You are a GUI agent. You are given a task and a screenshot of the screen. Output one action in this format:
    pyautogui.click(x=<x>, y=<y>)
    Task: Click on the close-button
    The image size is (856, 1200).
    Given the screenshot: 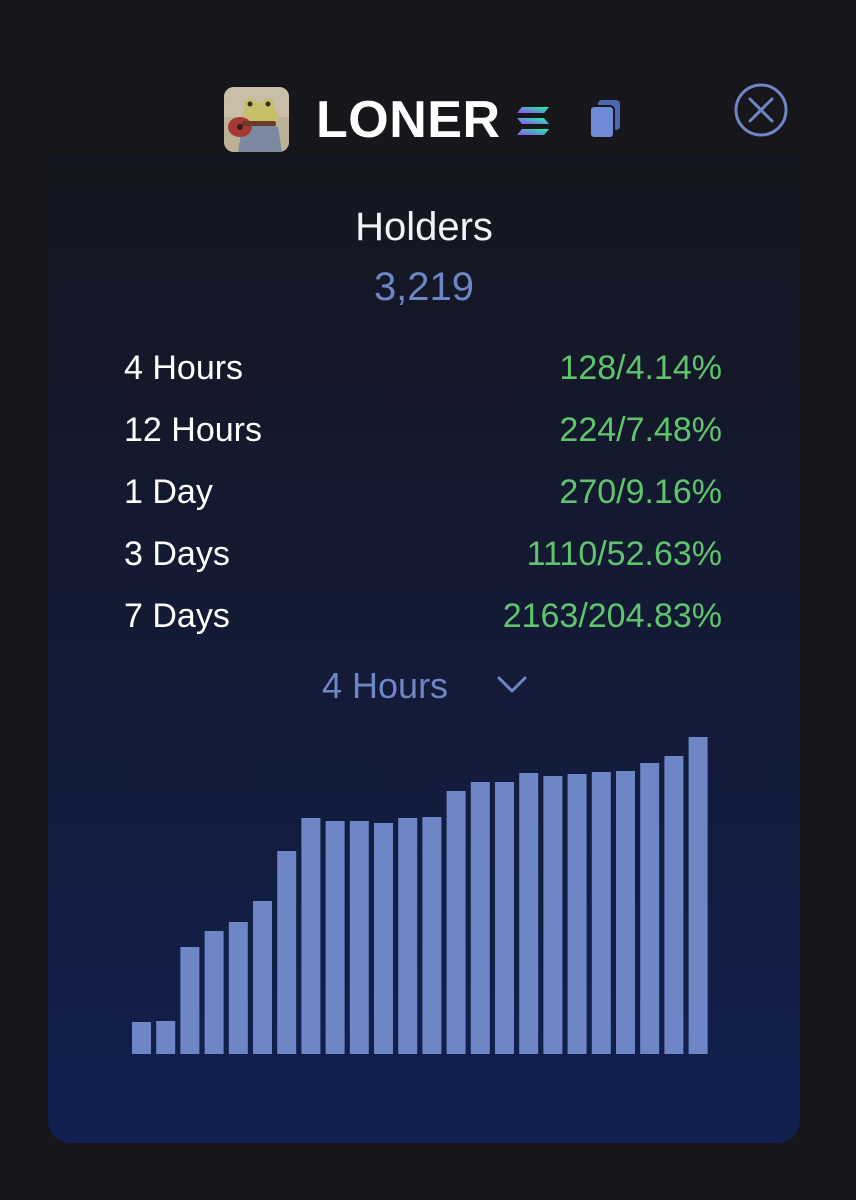 What is the action you would take?
    pyautogui.click(x=761, y=110)
    